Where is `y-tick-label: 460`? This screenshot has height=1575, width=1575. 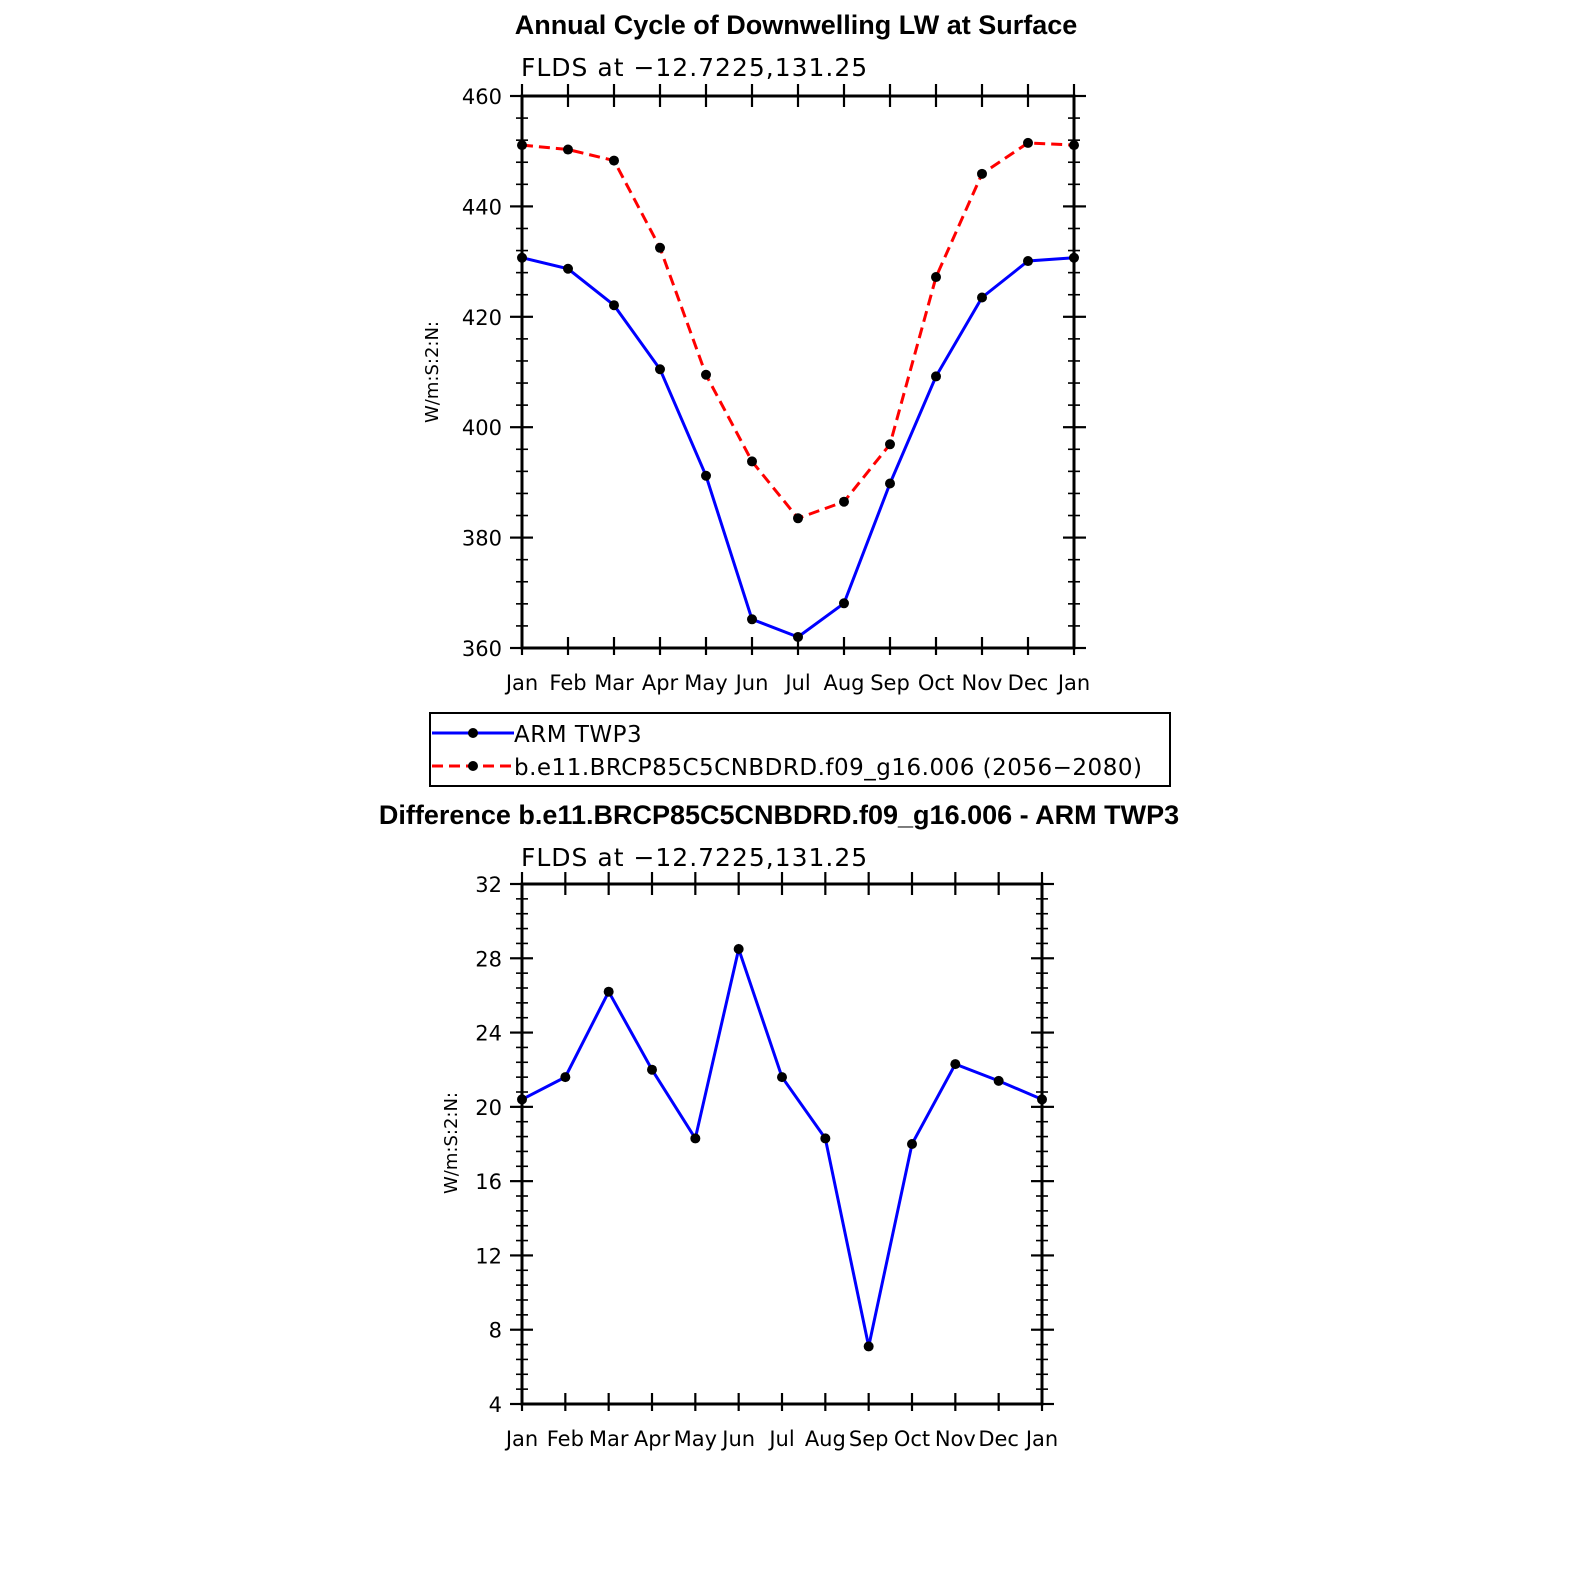
y-tick-label: 460 is located at coordinates (482, 97).